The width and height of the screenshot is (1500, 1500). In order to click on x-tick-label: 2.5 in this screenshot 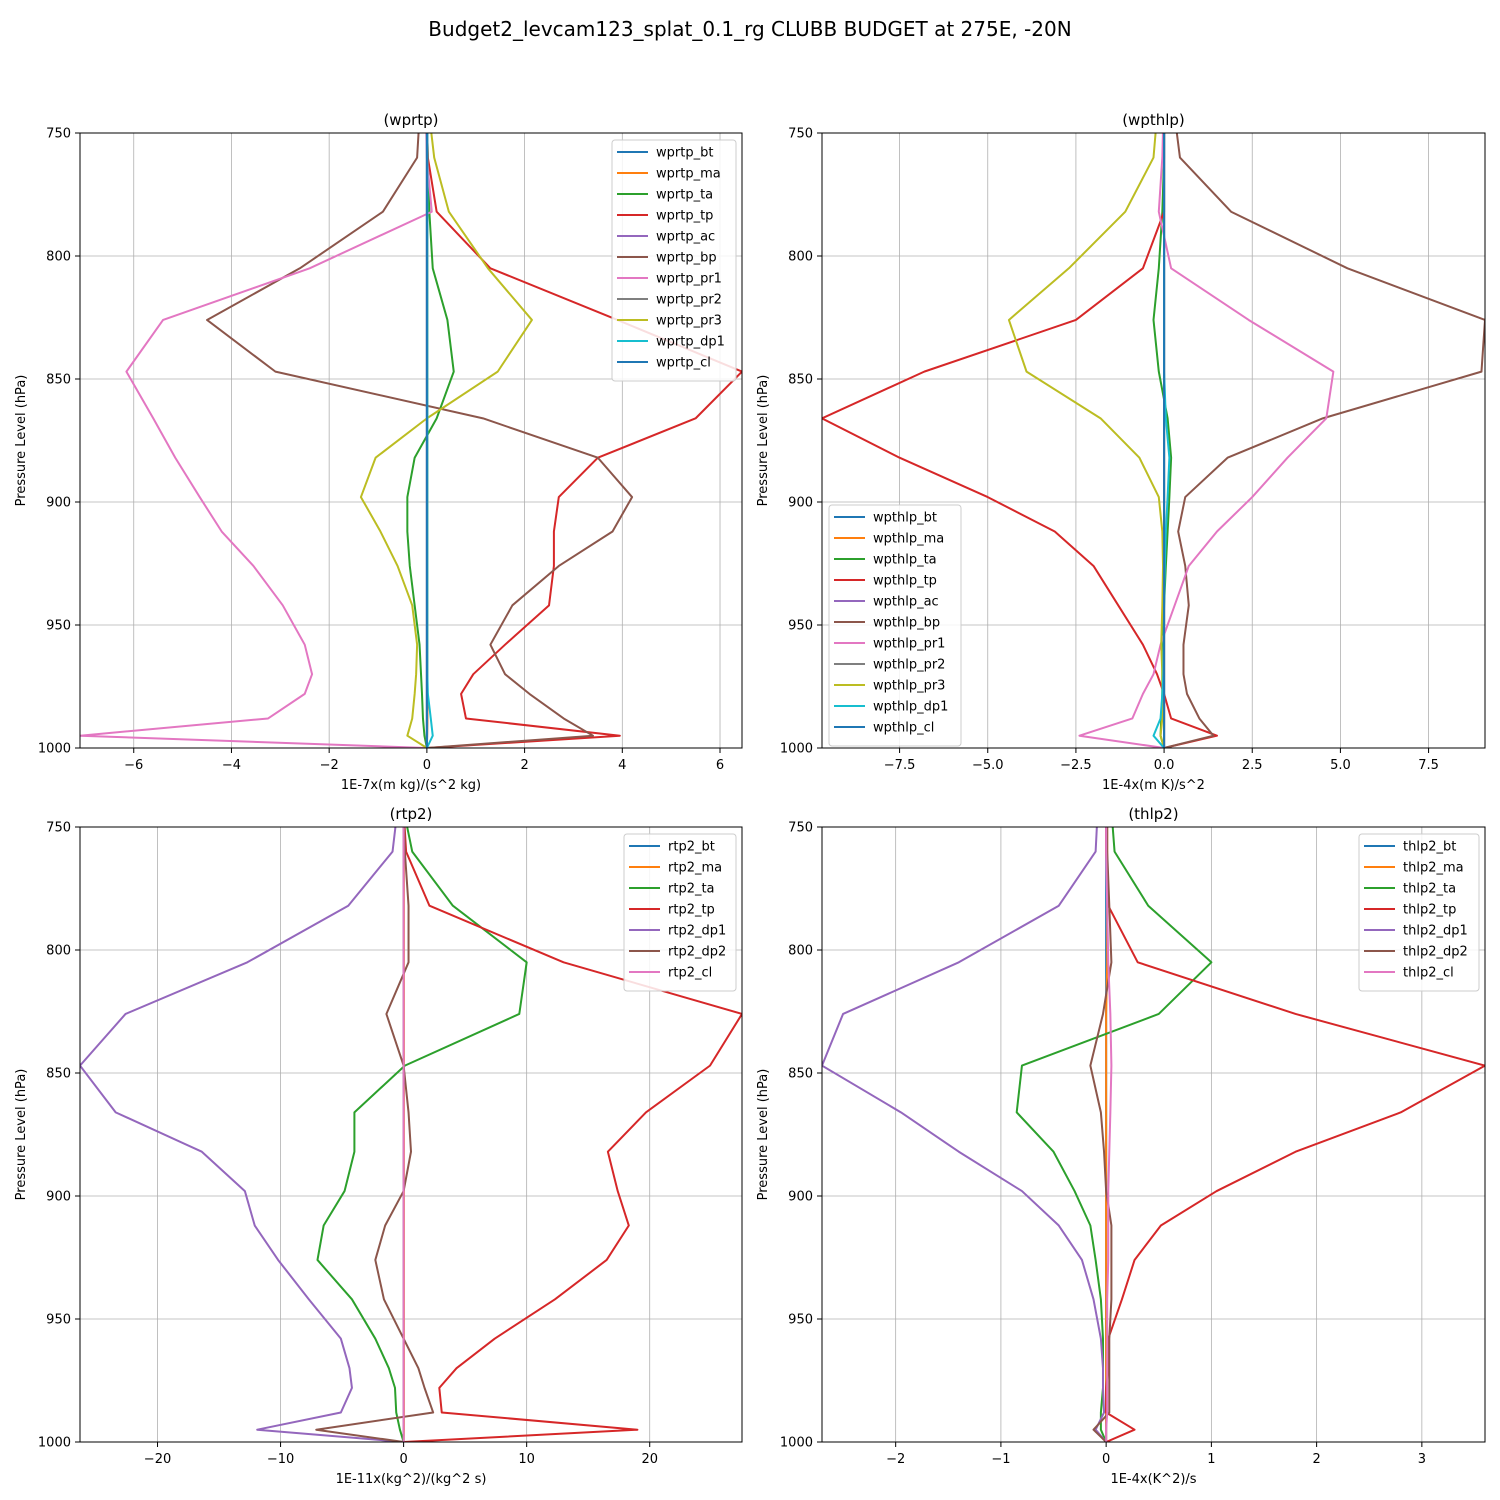, I will do `click(1252, 765)`.